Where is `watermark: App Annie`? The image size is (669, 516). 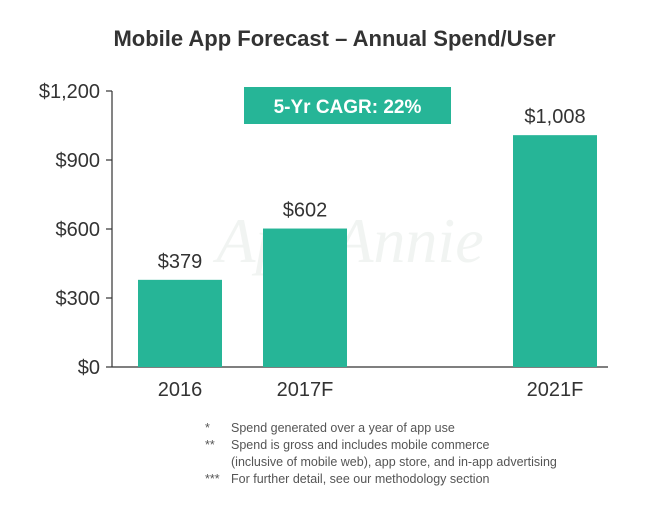 watermark: App Annie is located at coordinates (347, 240).